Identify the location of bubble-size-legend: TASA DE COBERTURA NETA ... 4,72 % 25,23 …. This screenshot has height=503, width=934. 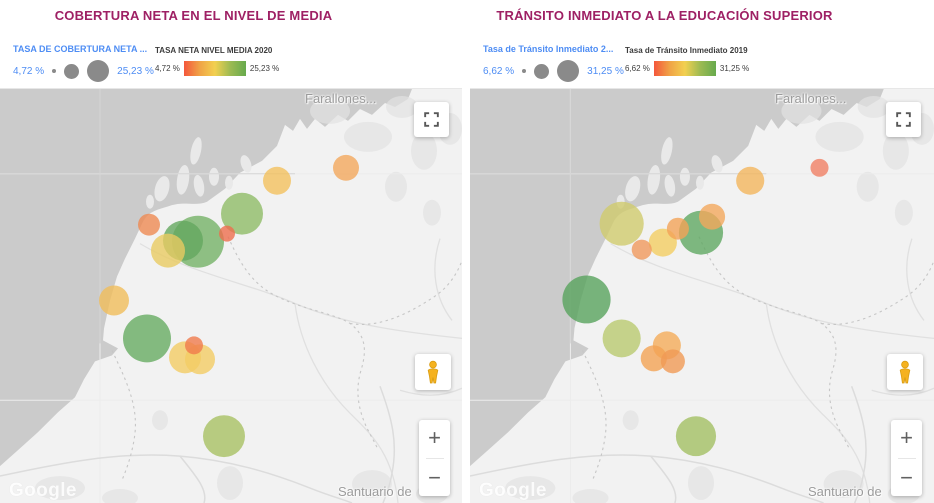
(83, 63).